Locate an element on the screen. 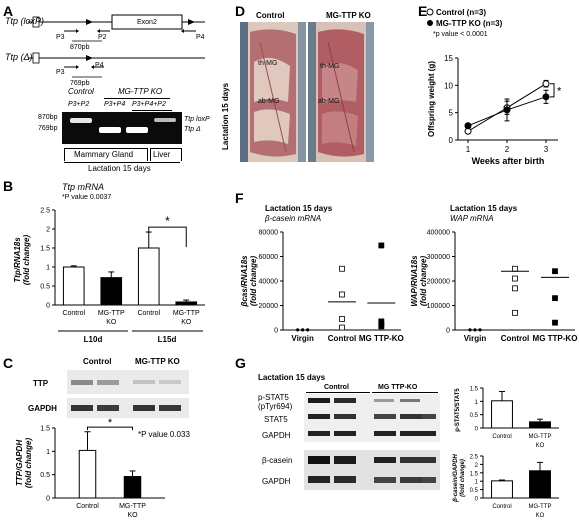  gel-header-control: Control is located at coordinates (81, 91).